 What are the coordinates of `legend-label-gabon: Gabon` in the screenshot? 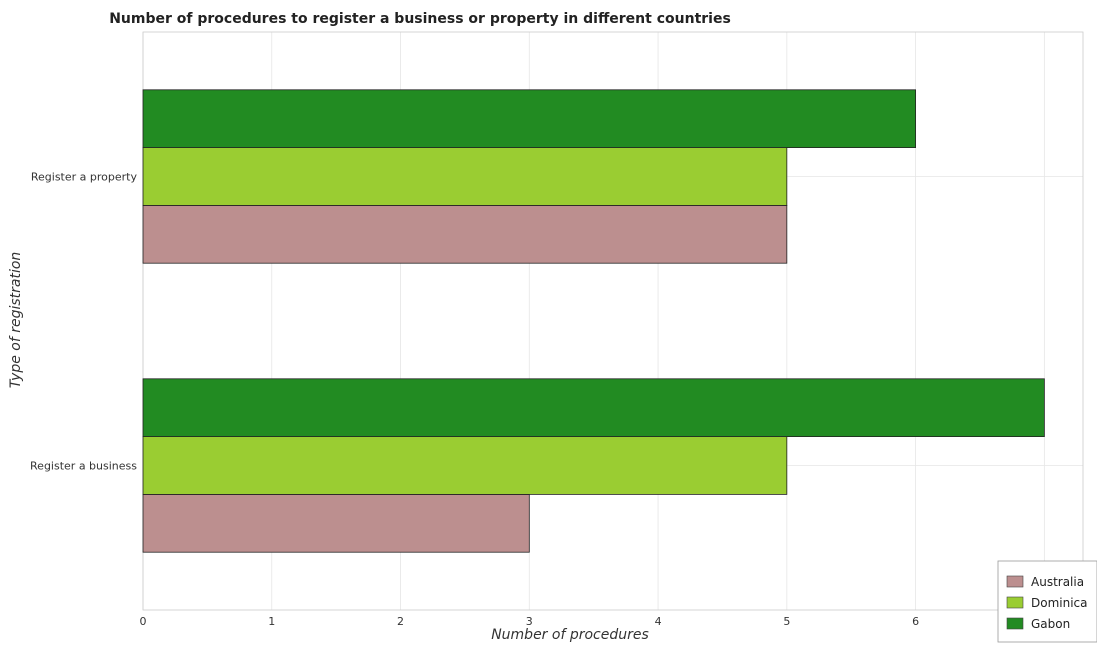 It's located at (1050, 624).